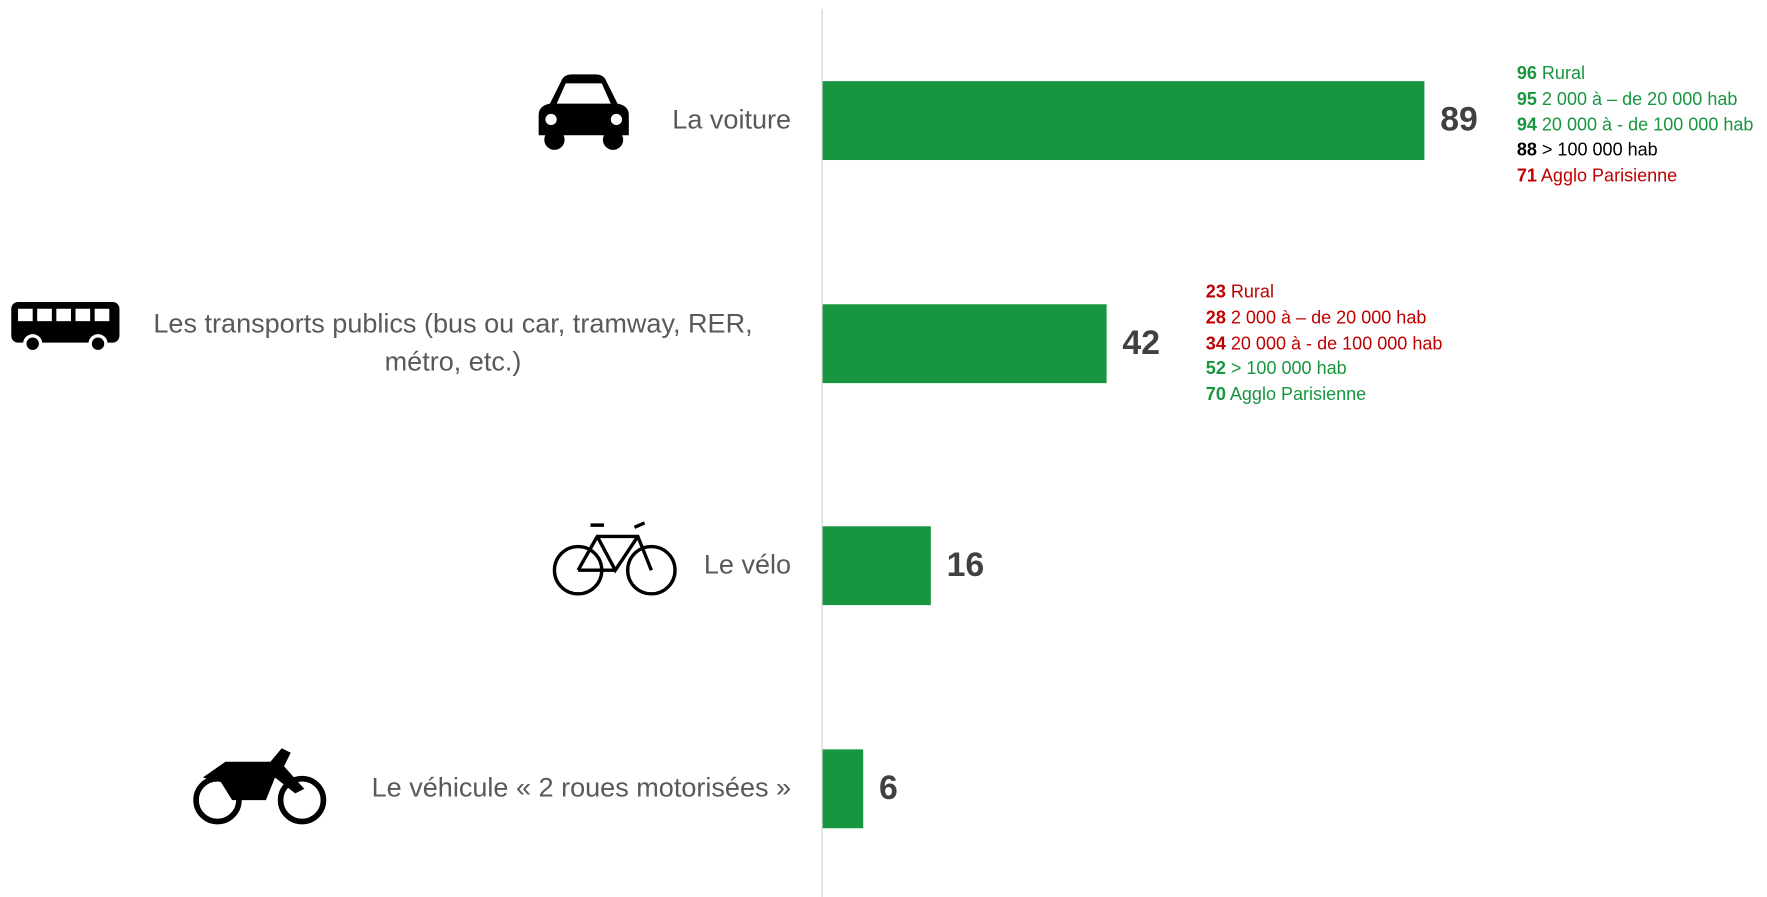  I want to click on breakdown-value: 88, so click(1526, 151).